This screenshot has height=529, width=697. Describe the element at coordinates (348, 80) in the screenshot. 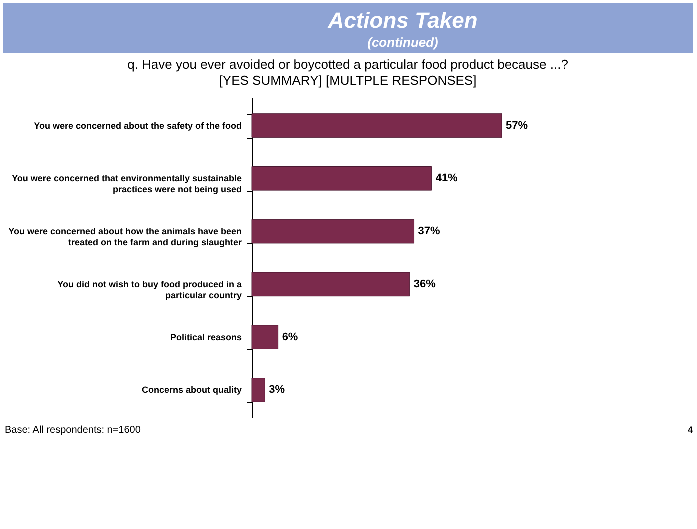

I see `text: [YES SUMMARY] [MULTPLE RESPONSES]` at that location.